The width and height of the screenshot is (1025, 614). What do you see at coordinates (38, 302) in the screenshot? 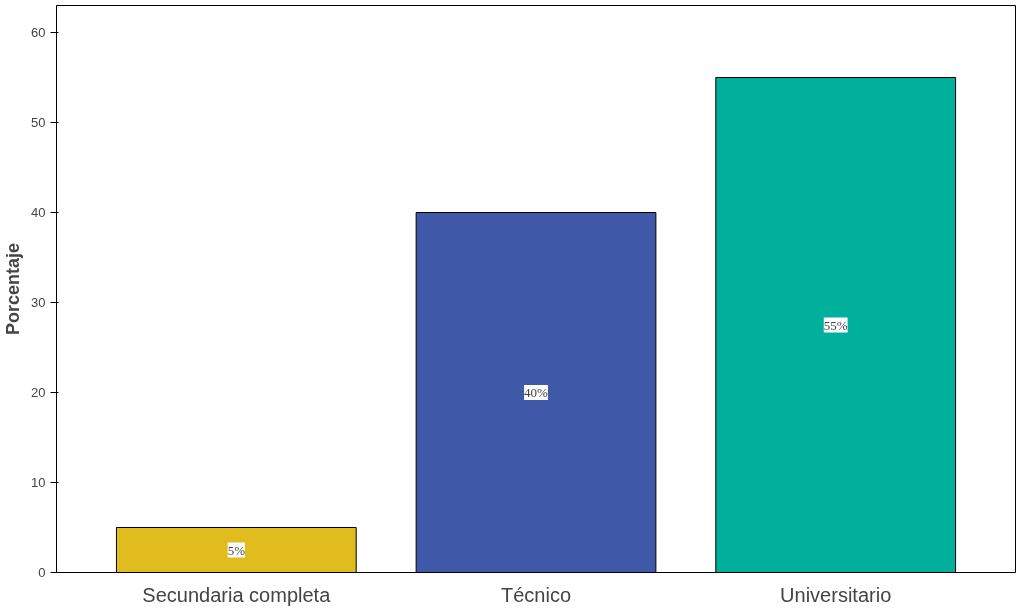
I see `y-tick-label: 30` at bounding box center [38, 302].